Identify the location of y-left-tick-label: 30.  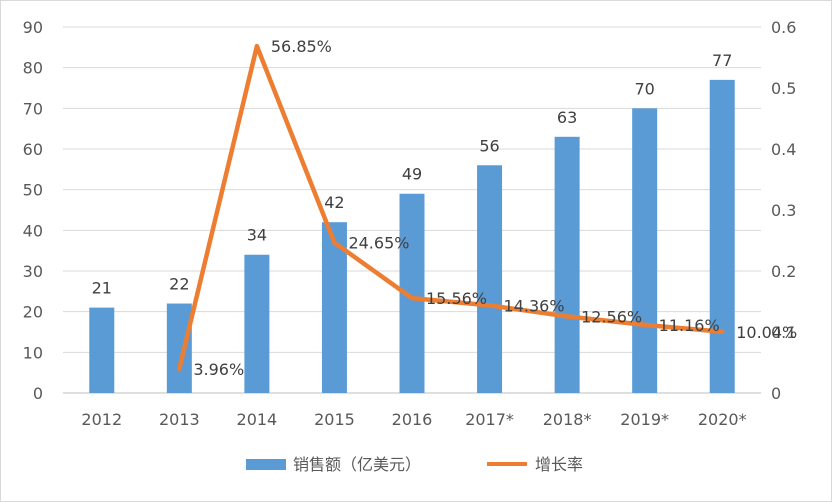
(33, 271).